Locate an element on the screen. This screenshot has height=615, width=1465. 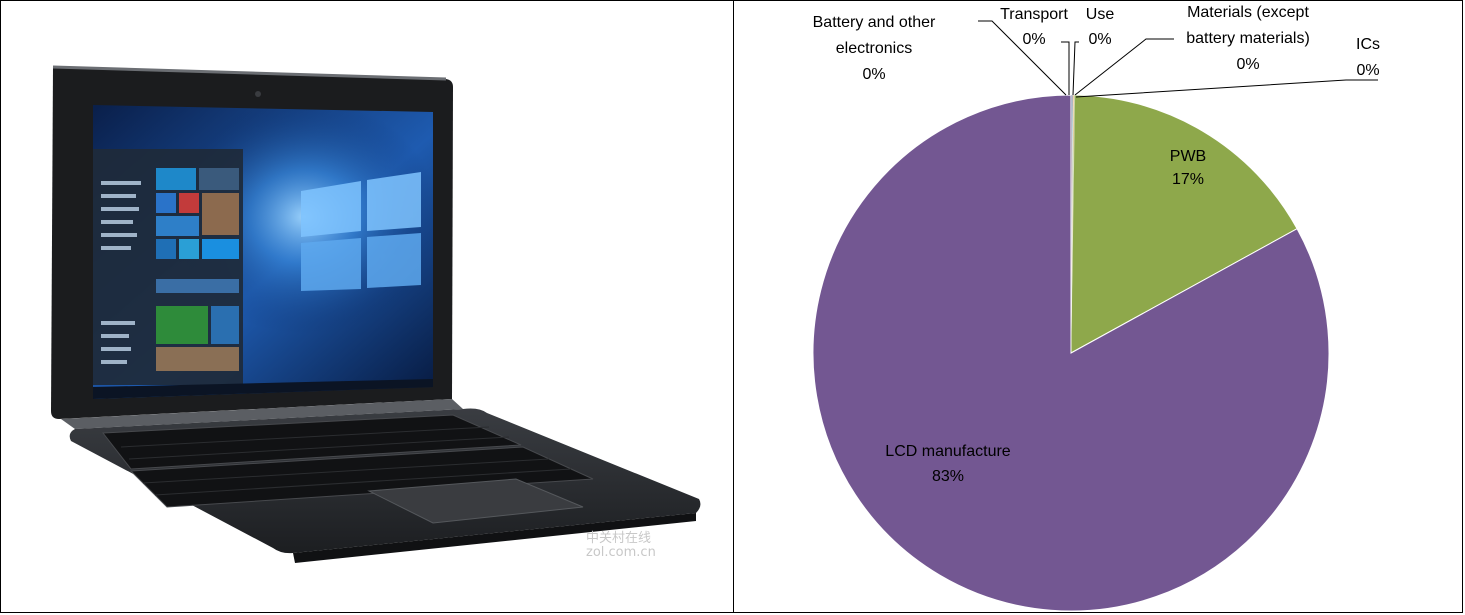
leader-ics is located at coordinates (1226, 88).